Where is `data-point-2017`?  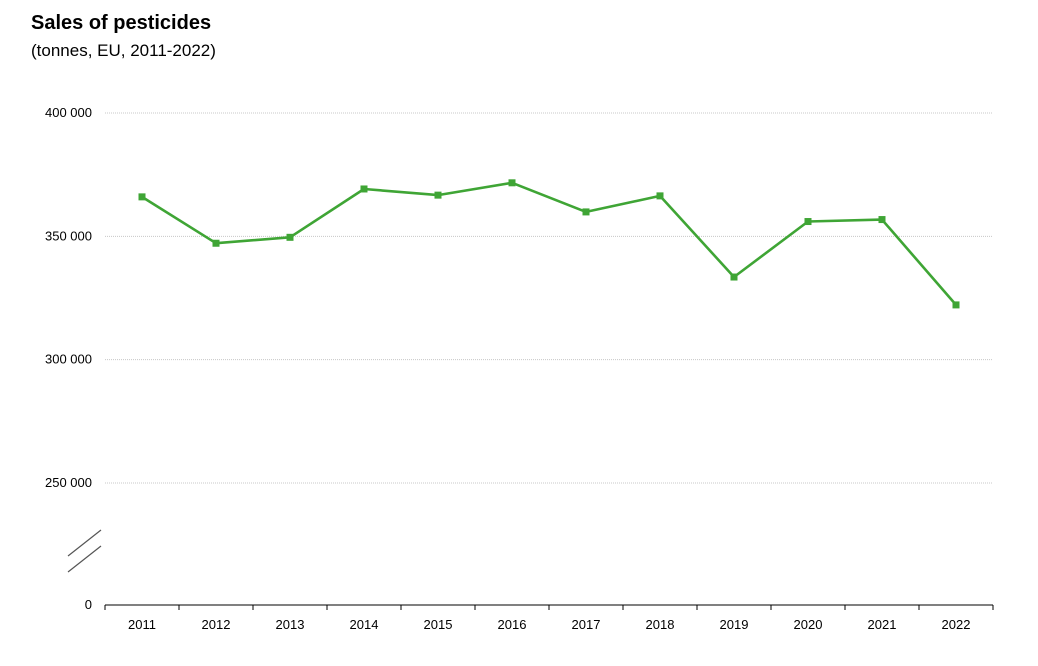 data-point-2017 is located at coordinates (586, 212).